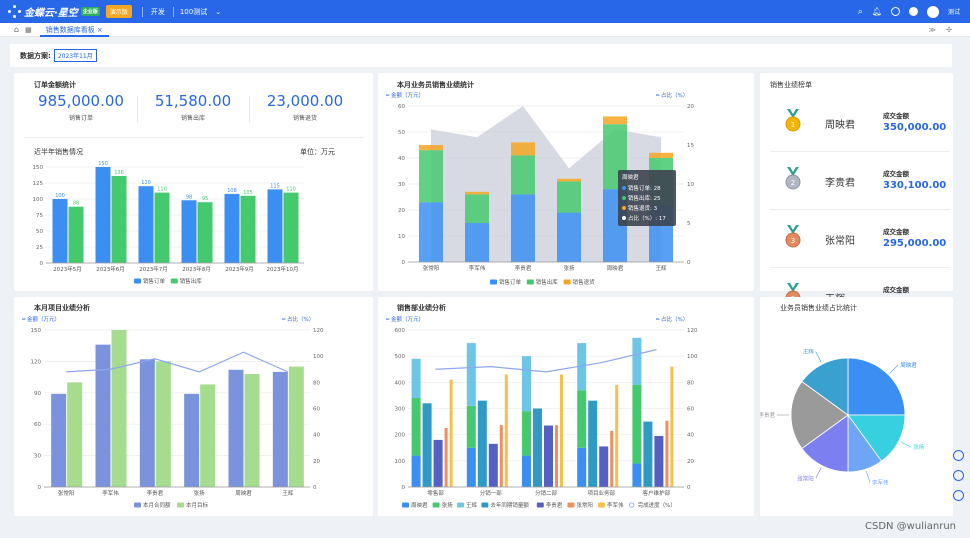 The width and height of the screenshot is (970, 538). Describe the element at coordinates (689, 224) in the screenshot. I see `y2-tick-label: 5` at that location.